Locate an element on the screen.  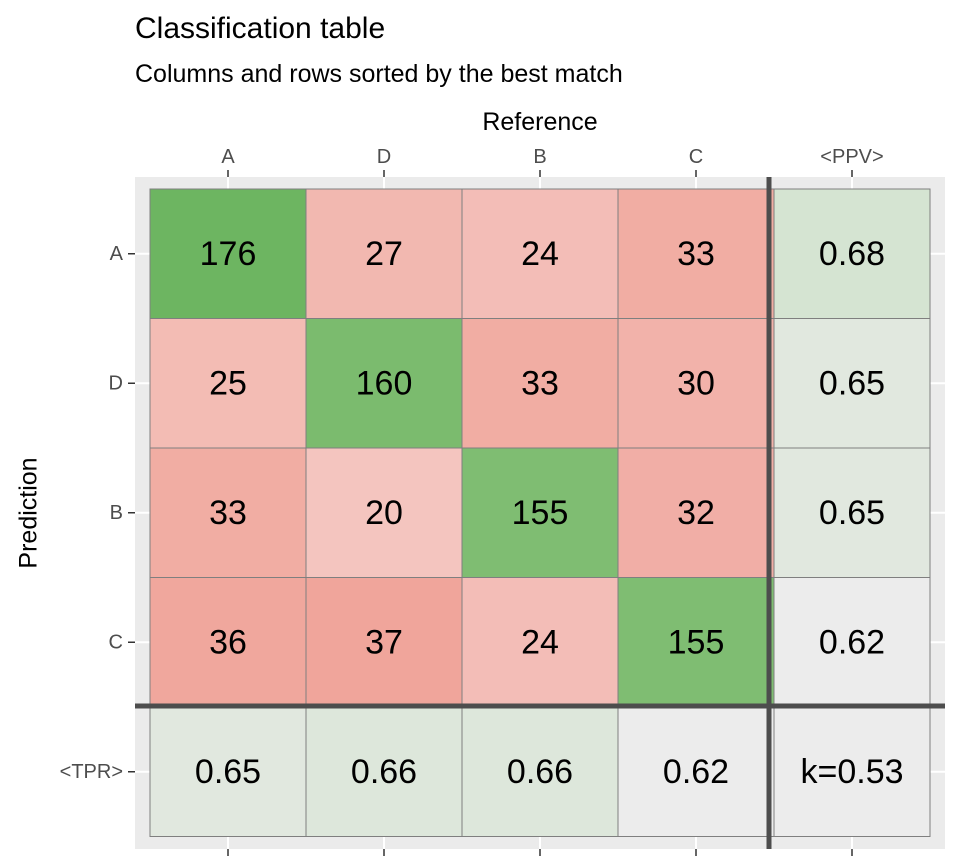
y-tick-label: <TPR> is located at coordinates (91, 772).